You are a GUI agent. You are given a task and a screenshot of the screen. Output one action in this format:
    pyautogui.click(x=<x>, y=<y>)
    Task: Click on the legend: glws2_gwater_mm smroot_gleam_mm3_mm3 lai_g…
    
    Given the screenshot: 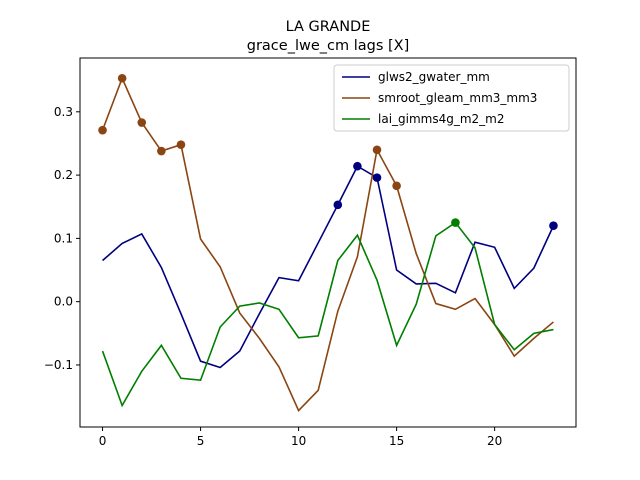 What is the action you would take?
    pyautogui.click(x=451, y=98)
    